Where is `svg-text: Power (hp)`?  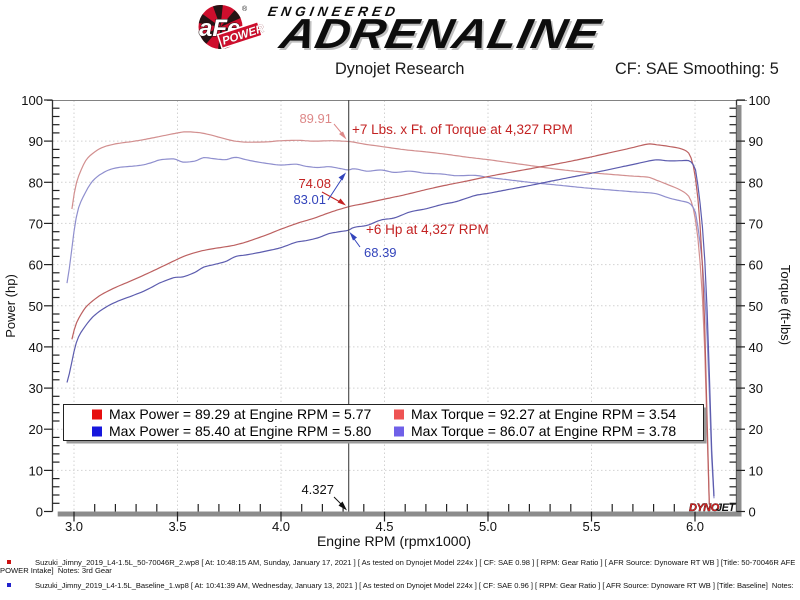
svg-text: Power (hp) is located at coordinates (10, 306).